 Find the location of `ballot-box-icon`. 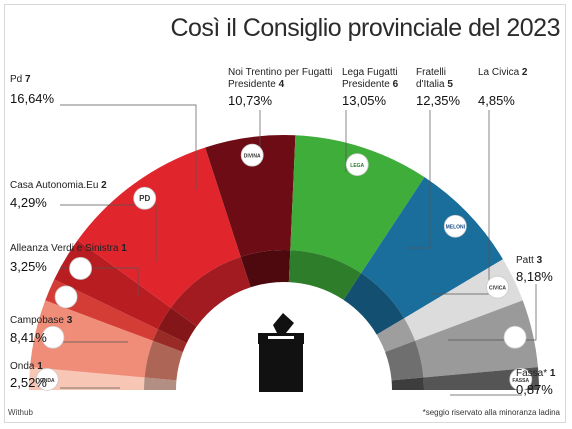

ballot-box-icon is located at coordinates (281, 352).